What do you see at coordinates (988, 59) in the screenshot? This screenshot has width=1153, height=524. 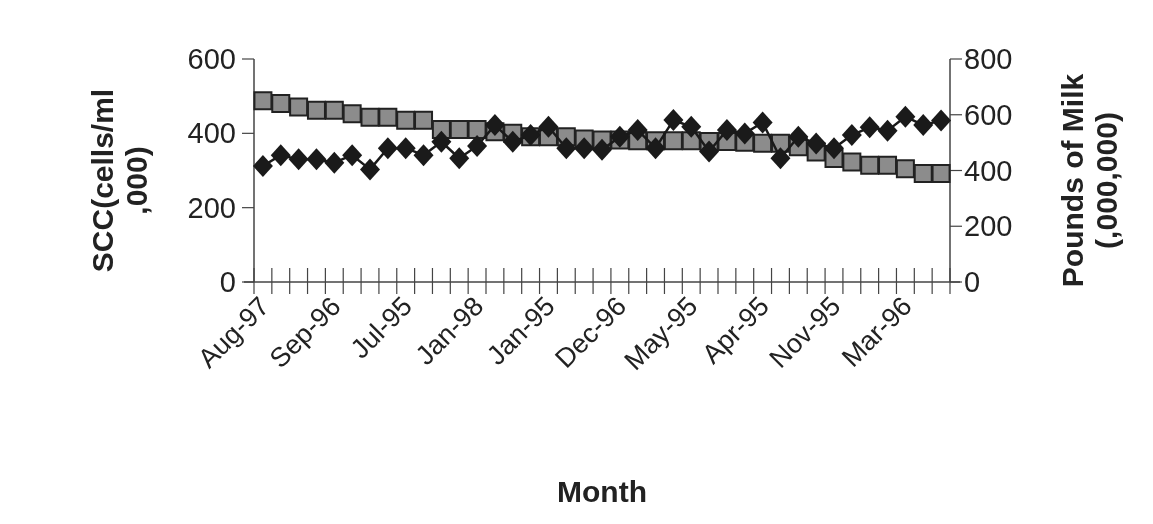 I see `y2-tick-label: 800` at bounding box center [988, 59].